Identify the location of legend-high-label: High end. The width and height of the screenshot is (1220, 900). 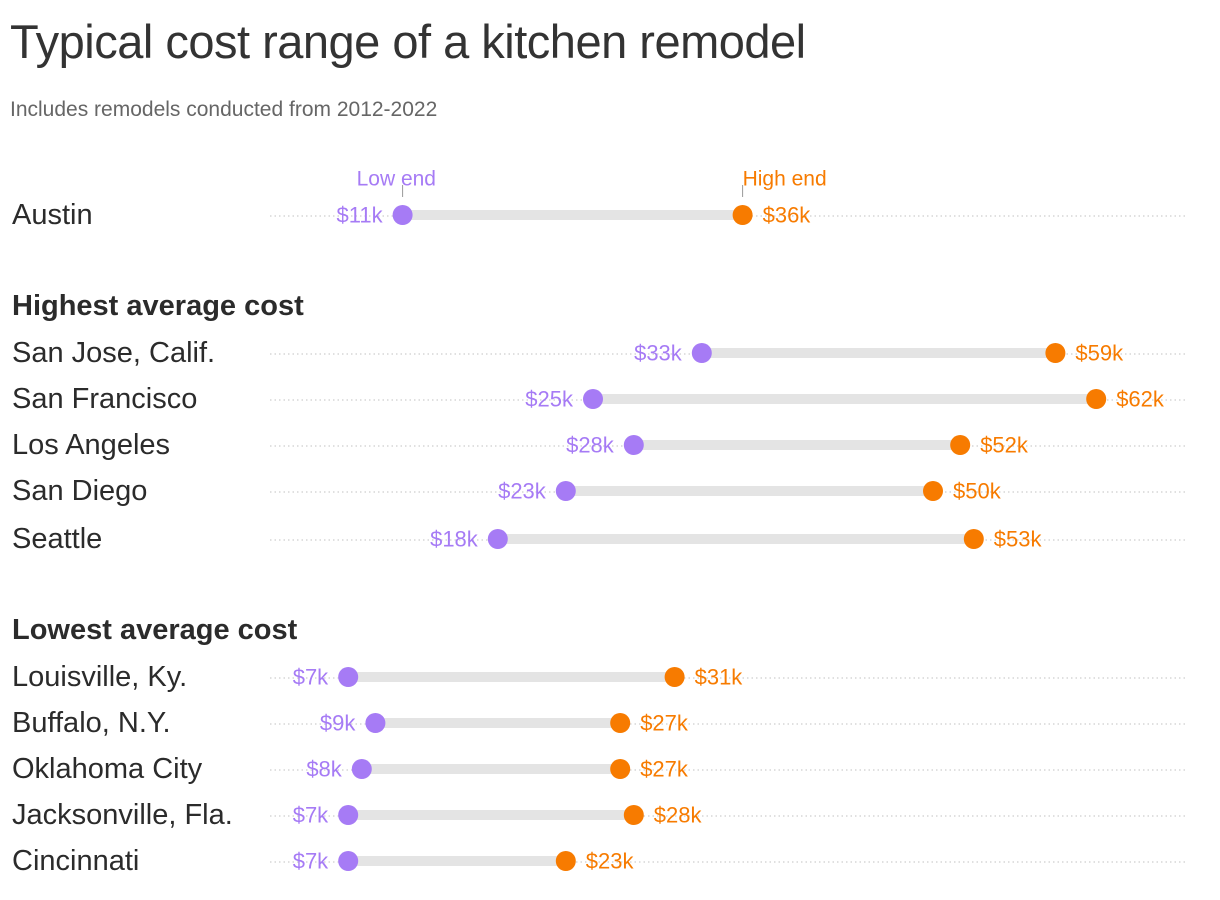
(785, 179).